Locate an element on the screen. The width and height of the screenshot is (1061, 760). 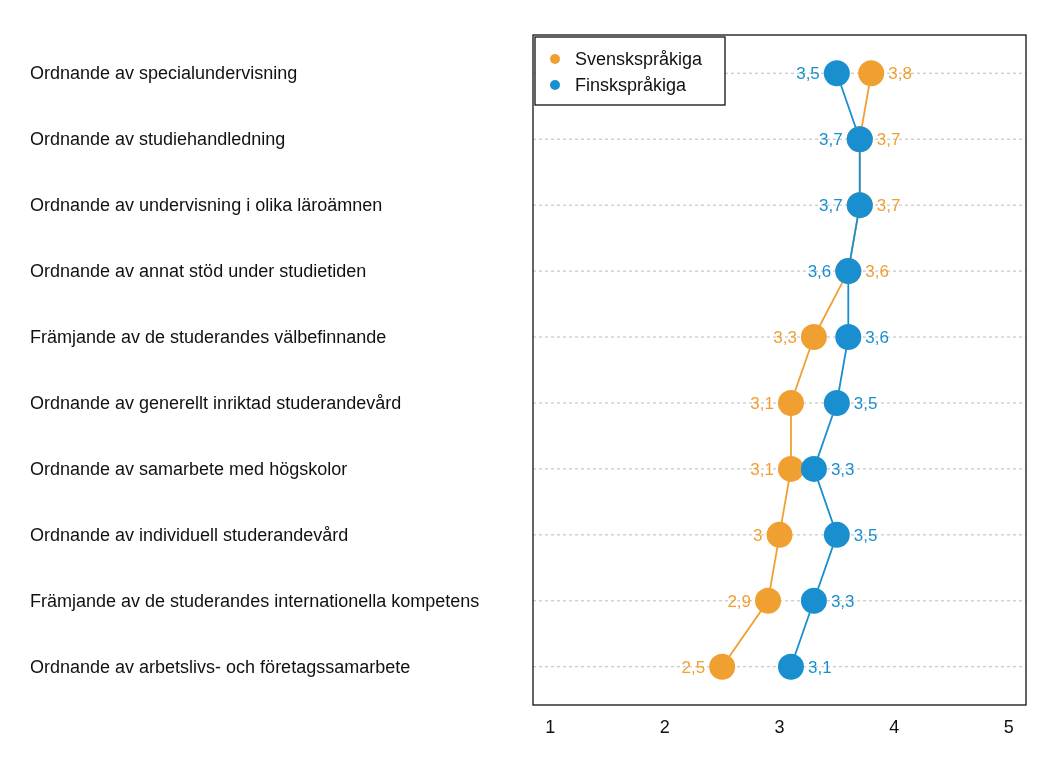
x-tick-label: 1 is located at coordinates (550, 727).